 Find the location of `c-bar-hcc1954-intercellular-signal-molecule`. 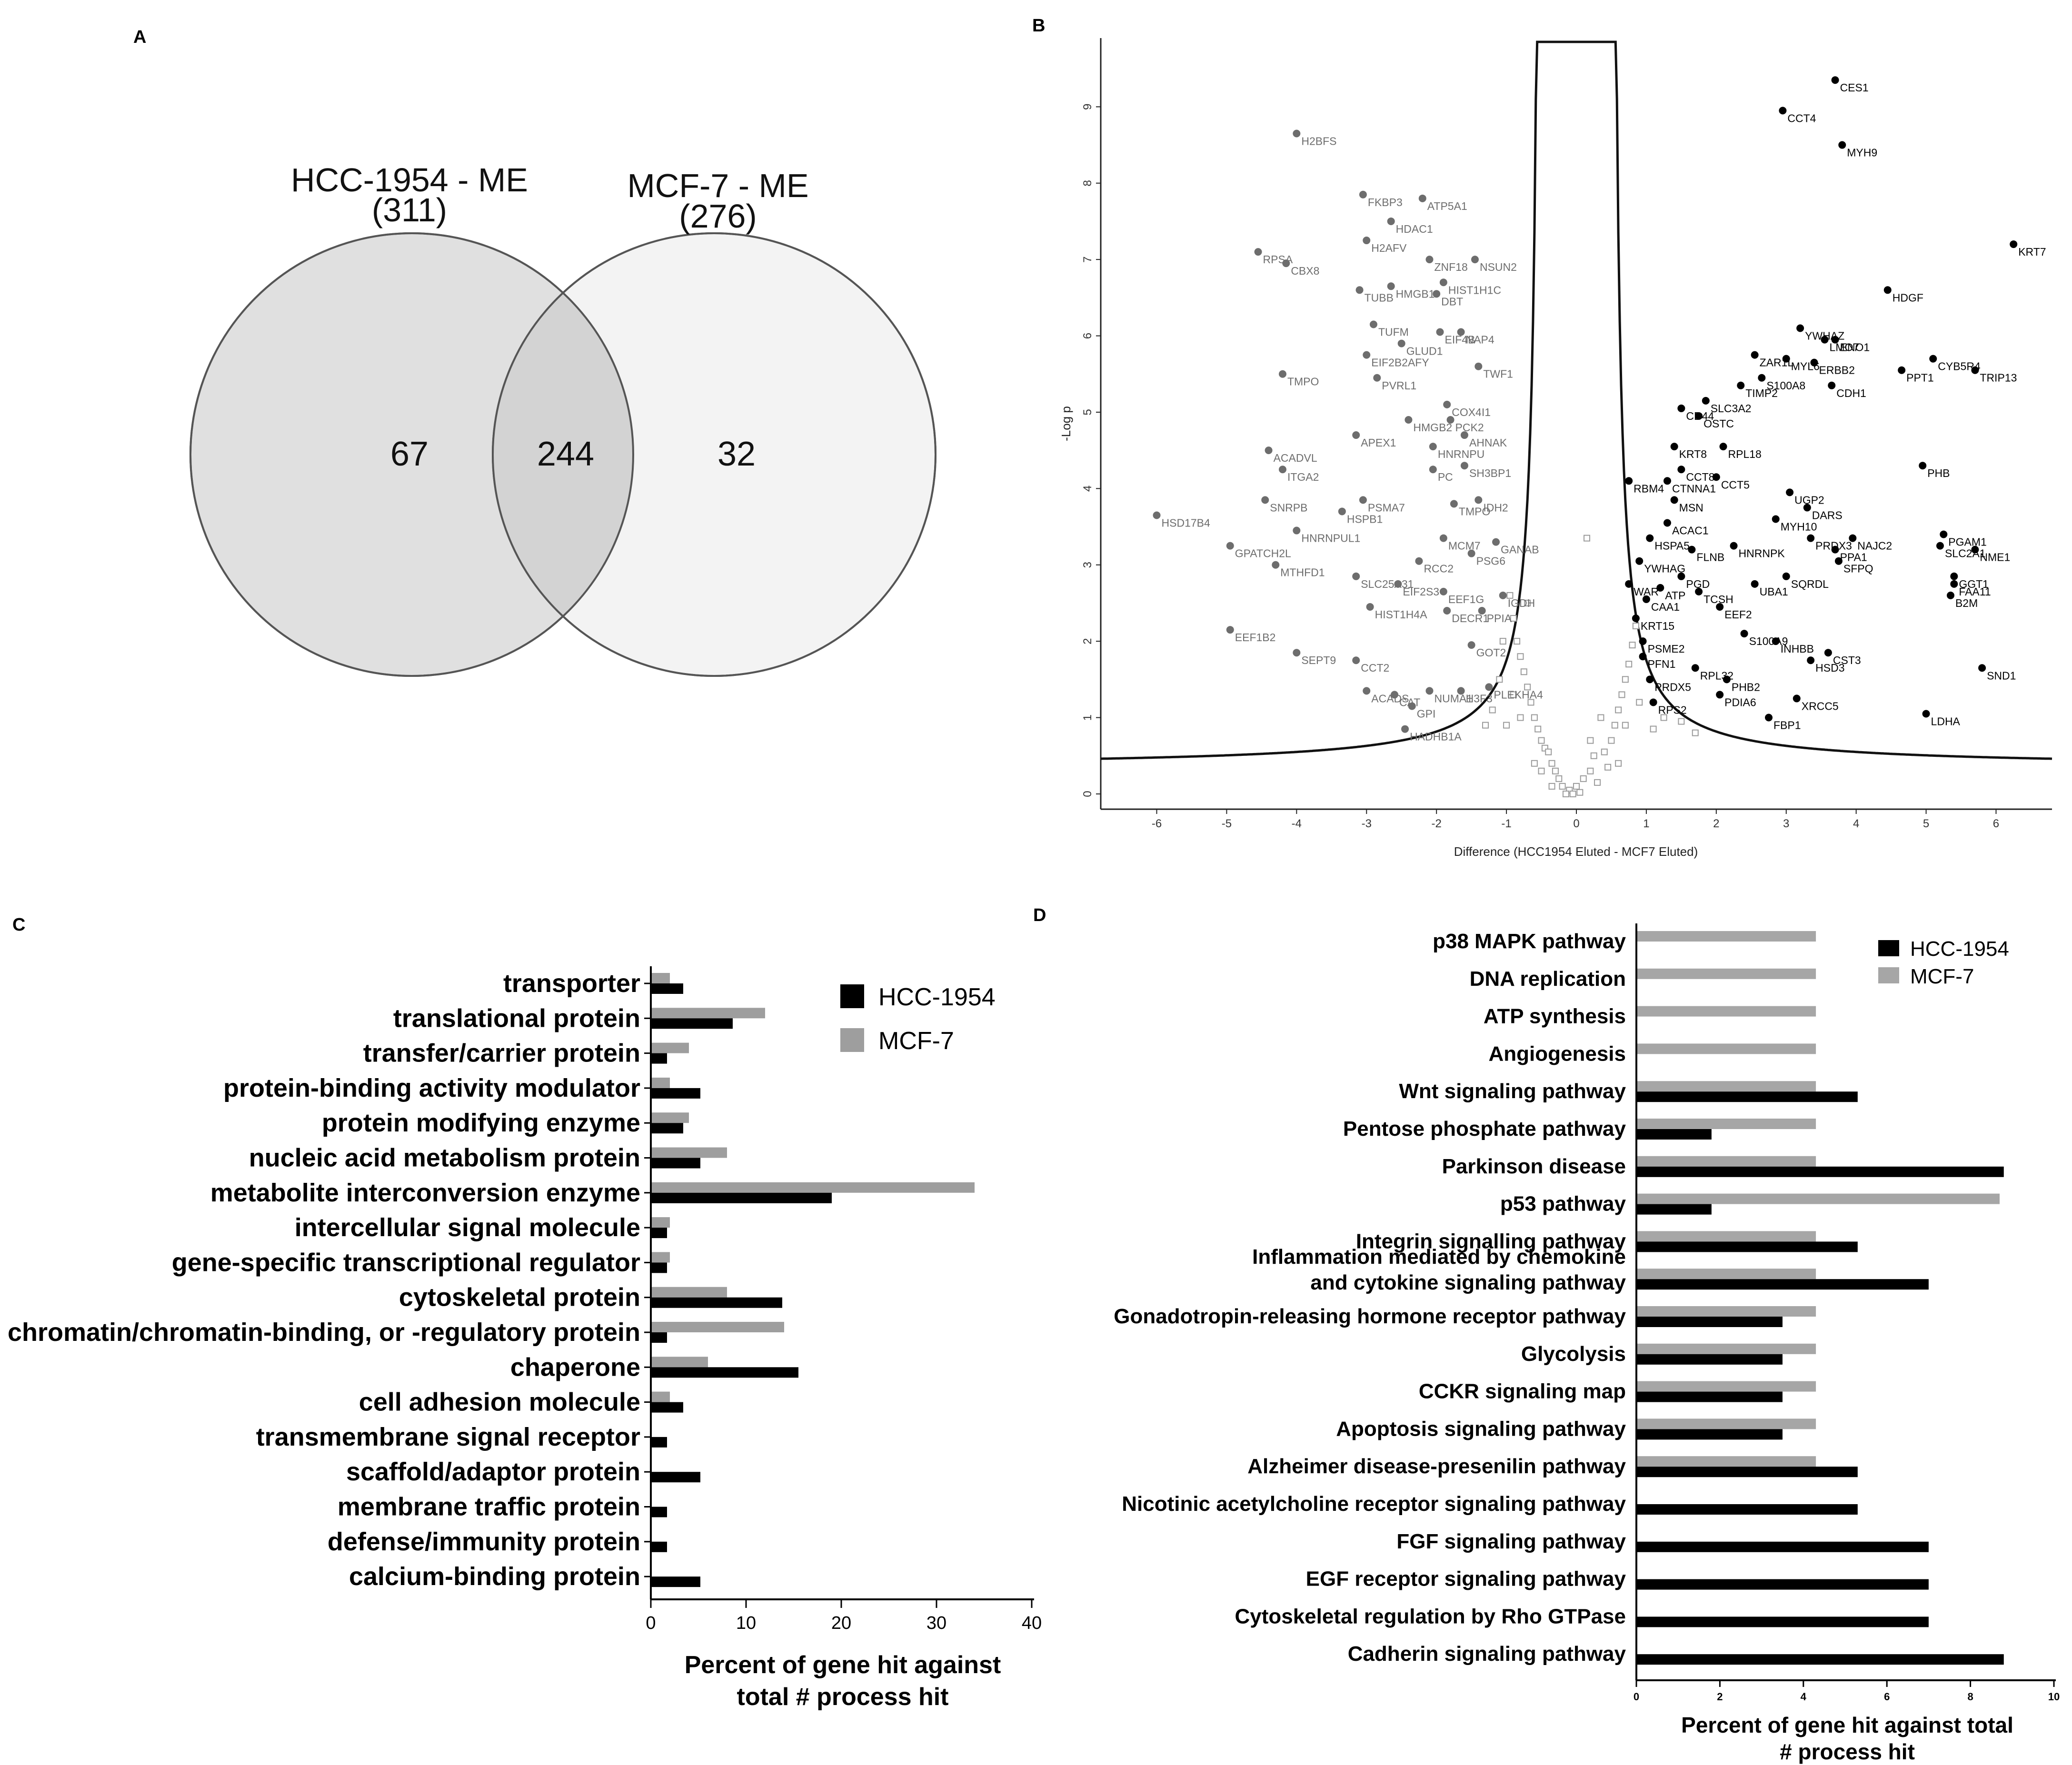

c-bar-hcc1954-intercellular-signal-molecule is located at coordinates (659, 1233).